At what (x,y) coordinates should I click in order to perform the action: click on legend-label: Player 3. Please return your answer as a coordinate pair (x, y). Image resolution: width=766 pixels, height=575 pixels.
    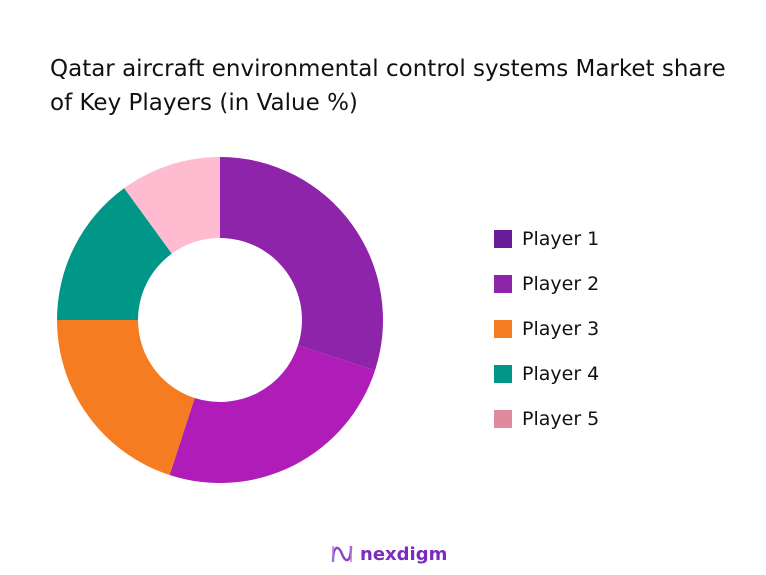
    Looking at the image, I should click on (561, 328).